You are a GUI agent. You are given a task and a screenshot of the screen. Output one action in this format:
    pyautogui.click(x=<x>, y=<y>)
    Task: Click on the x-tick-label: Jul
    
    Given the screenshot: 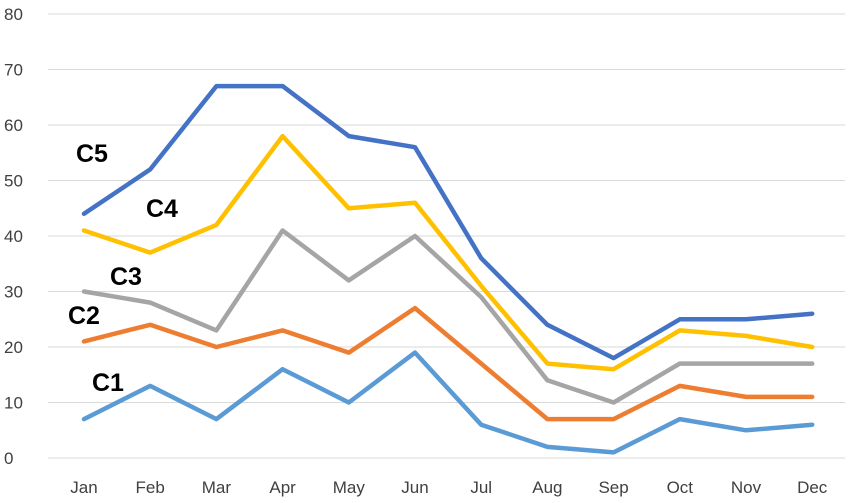 What is the action you would take?
    pyautogui.click(x=481, y=487)
    